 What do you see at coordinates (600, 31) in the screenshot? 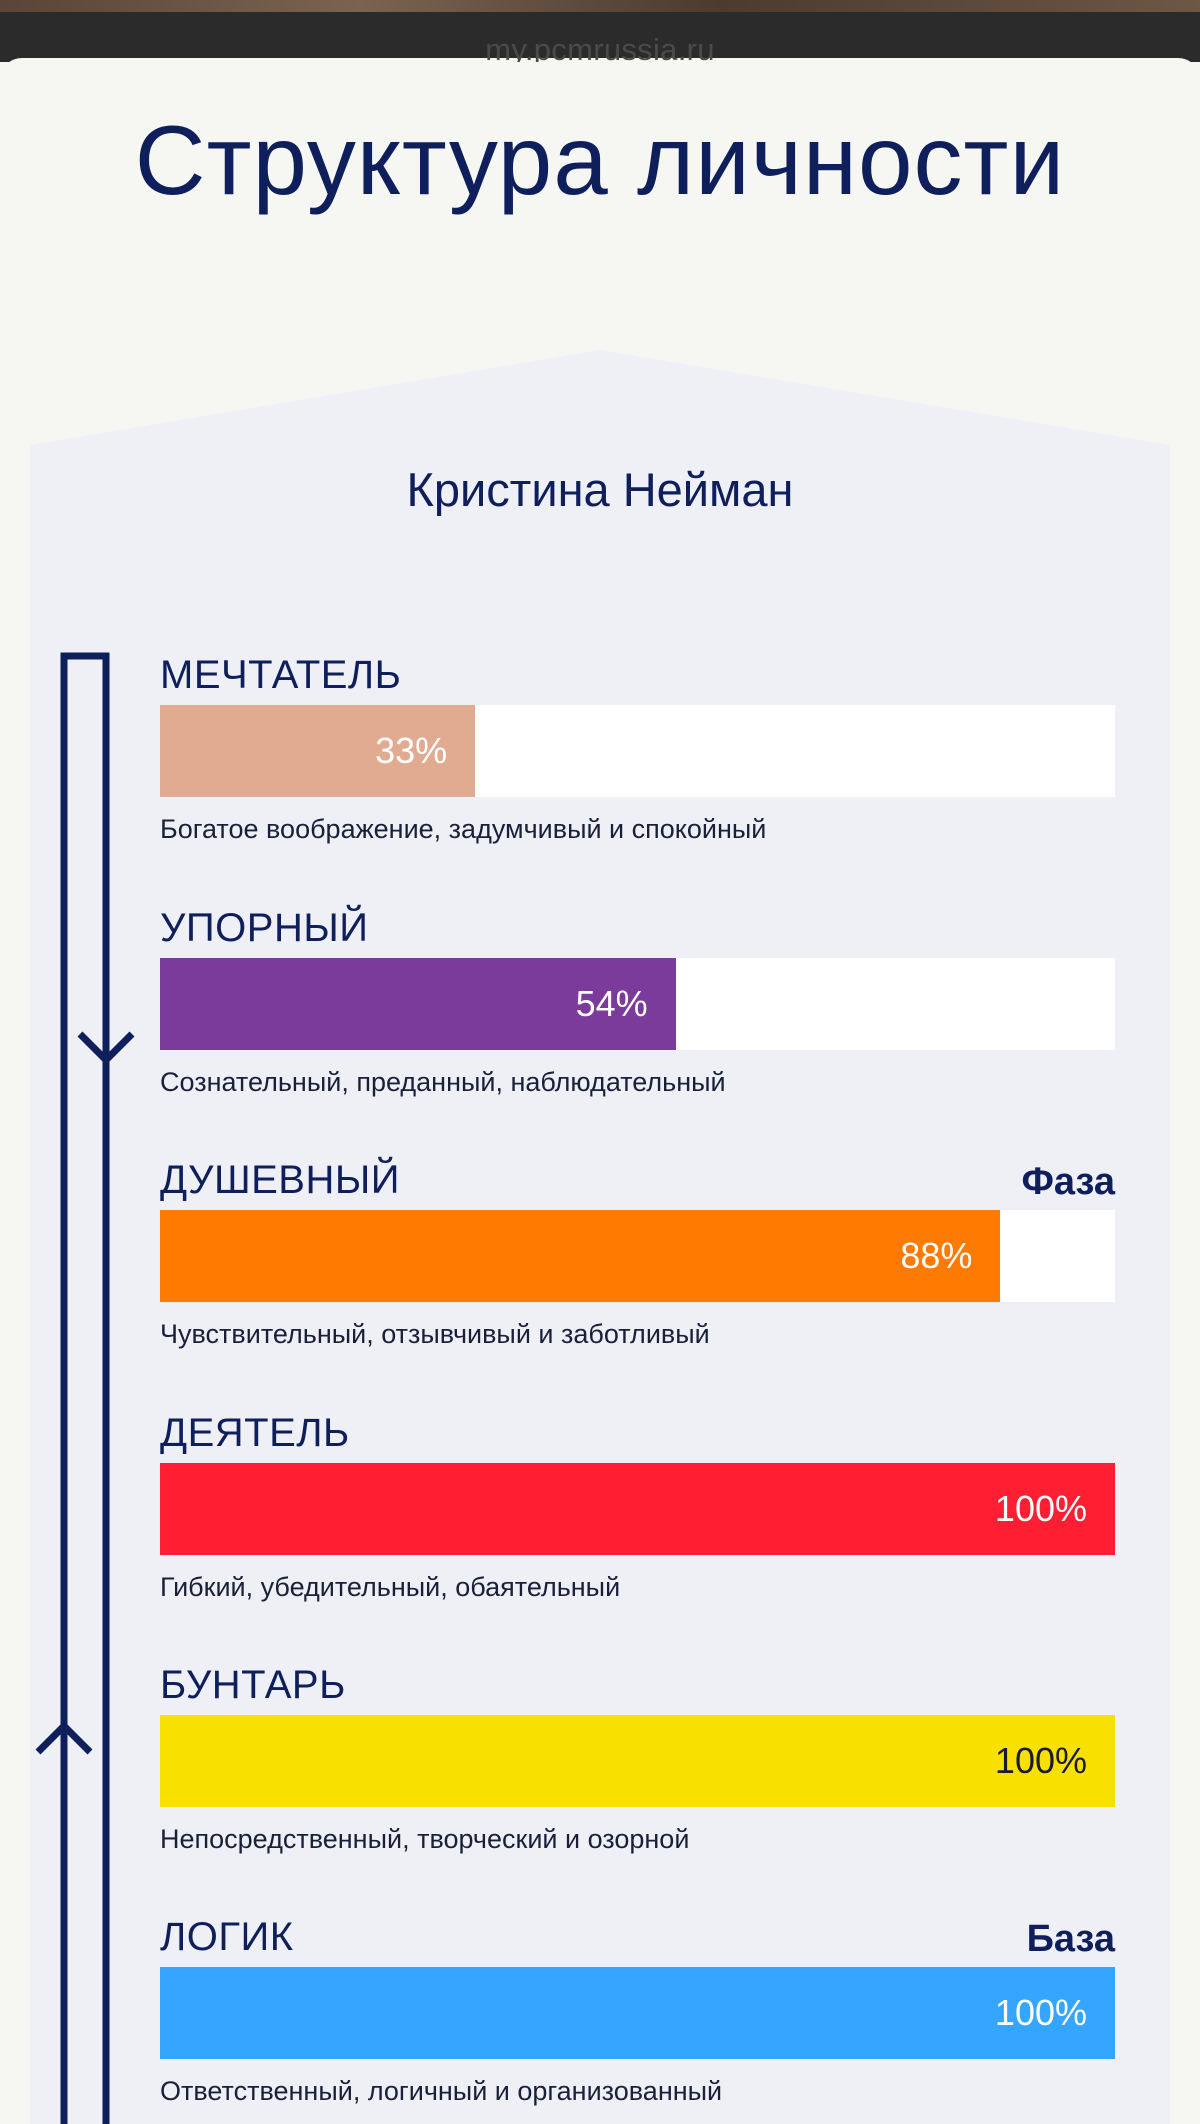
I see `browser-top-bar` at bounding box center [600, 31].